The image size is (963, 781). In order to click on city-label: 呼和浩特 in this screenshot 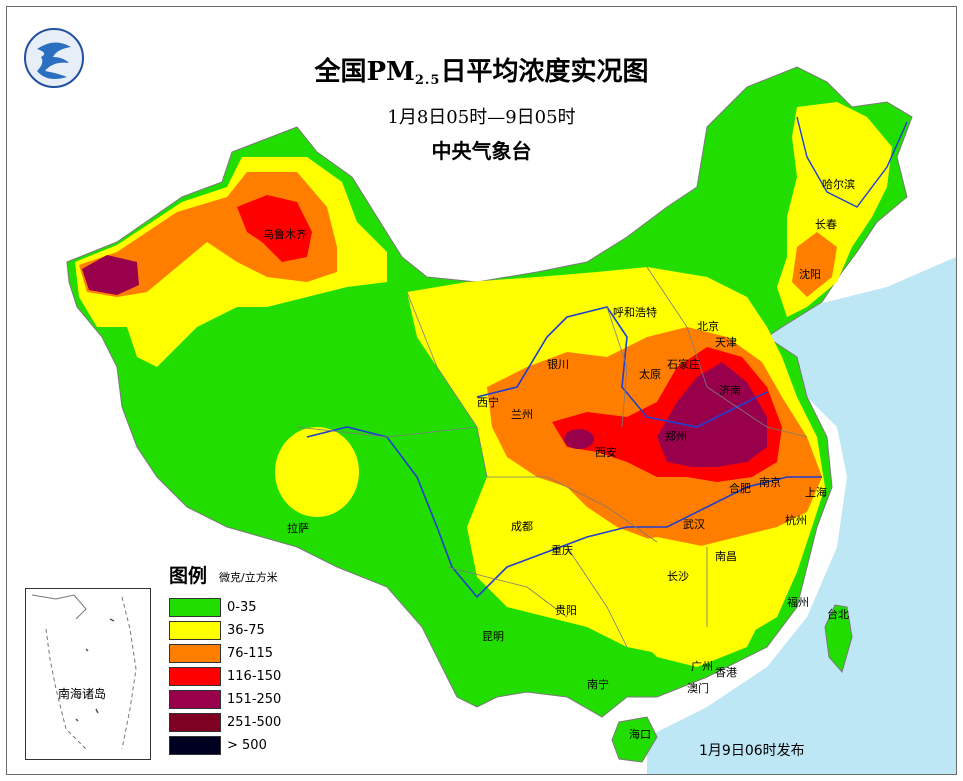, I will do `click(635, 312)`.